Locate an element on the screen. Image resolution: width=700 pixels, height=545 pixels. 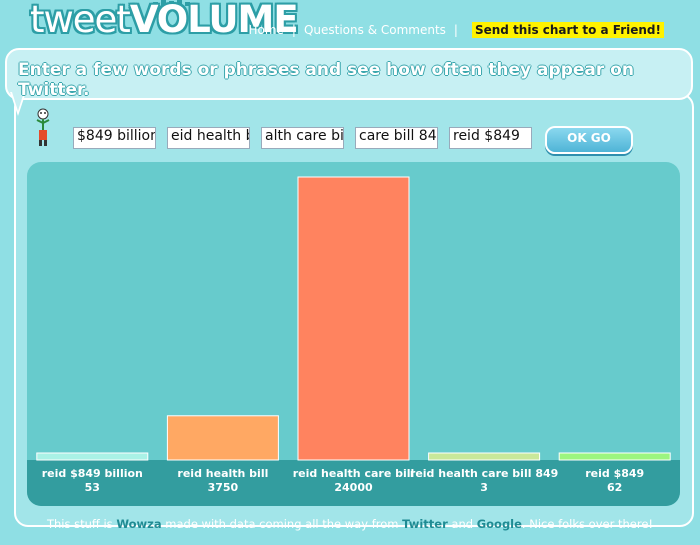
footer-text: made with data coming all the way from is located at coordinates (282, 524).